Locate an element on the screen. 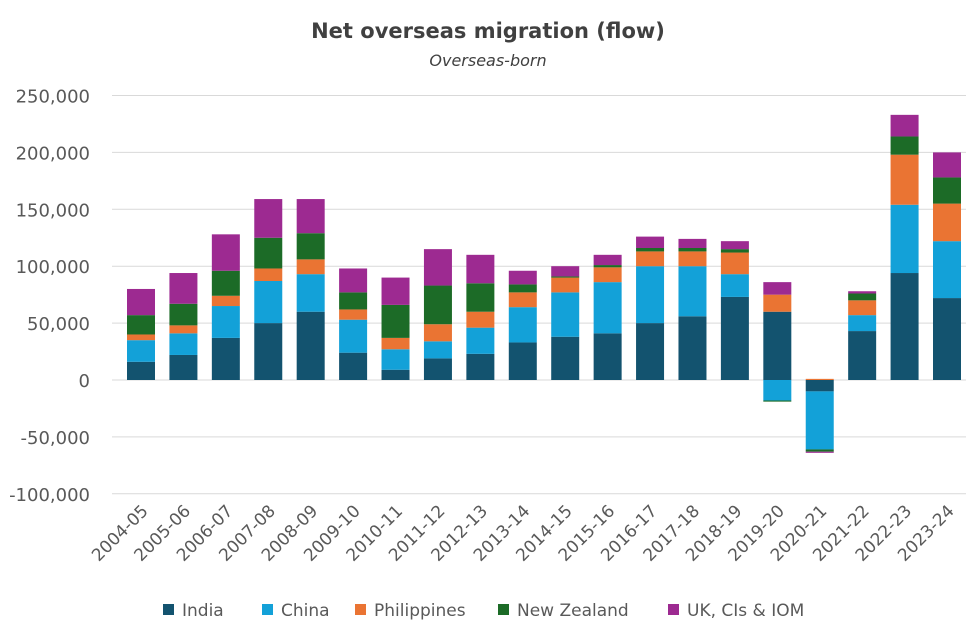  chart-subtitle: Overseas-born is located at coordinates (487, 60).